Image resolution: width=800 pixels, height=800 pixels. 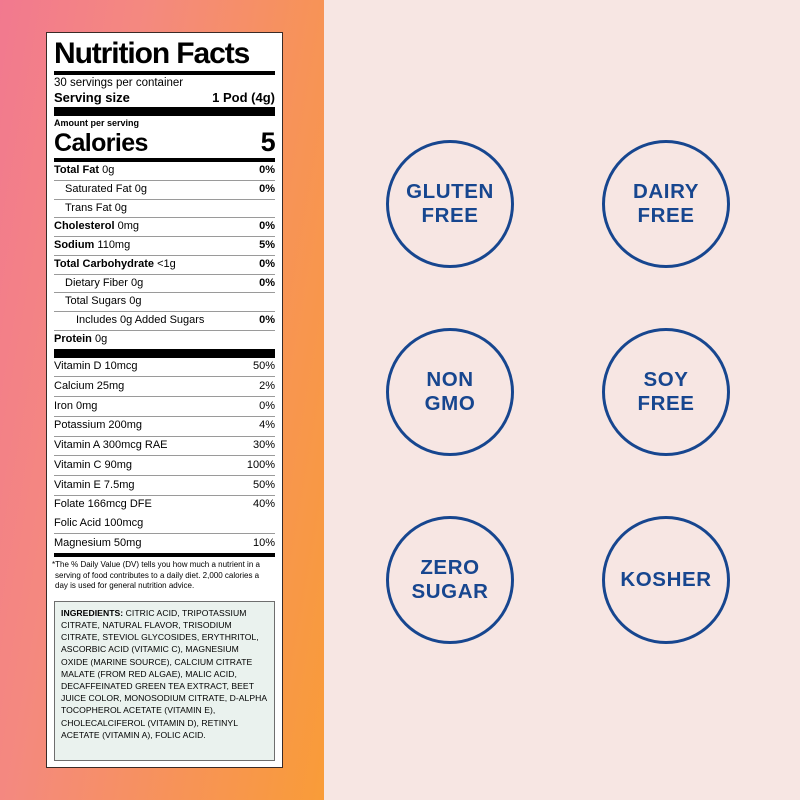 I want to click on vitamin-name: Magnesium 50mg, so click(x=98, y=542).